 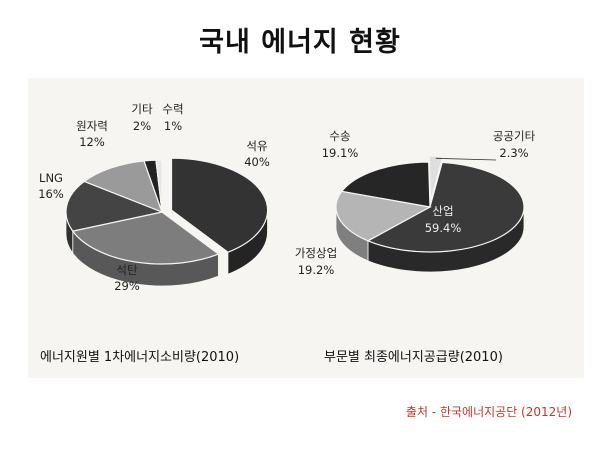 I want to click on slice-name-label: 수송, so click(x=339, y=136).